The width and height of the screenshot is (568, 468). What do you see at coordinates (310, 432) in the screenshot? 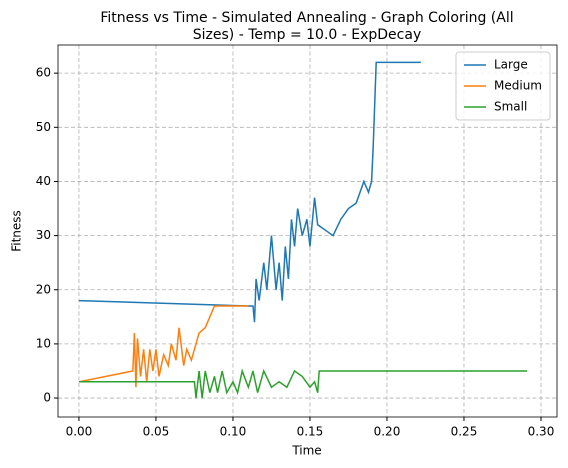
I see `x-tick-label: 0.15` at bounding box center [310, 432].